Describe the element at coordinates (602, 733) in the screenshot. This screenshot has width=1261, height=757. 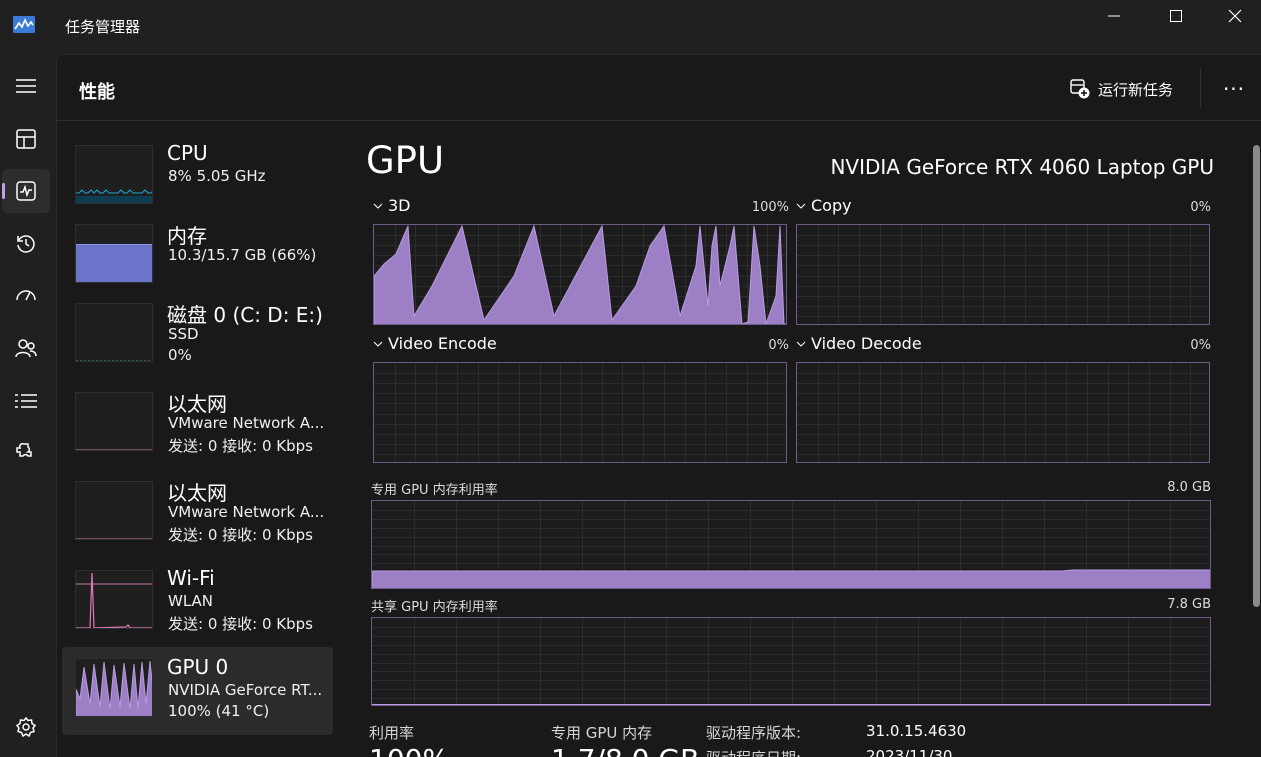
I see `dedicated-memory-stat-label: 专用 GPU 内存` at that location.